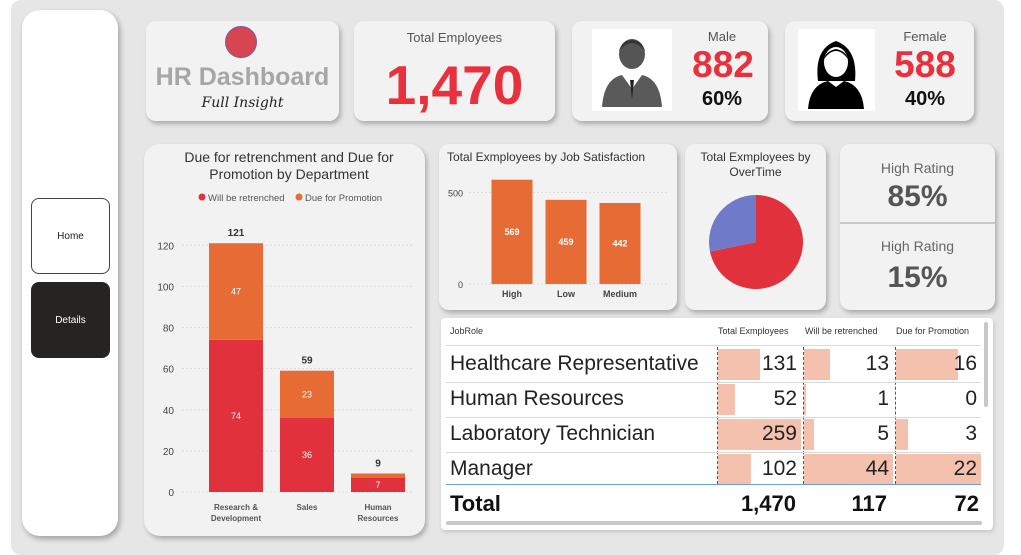  I want to click on rating-divider, so click(917, 223).